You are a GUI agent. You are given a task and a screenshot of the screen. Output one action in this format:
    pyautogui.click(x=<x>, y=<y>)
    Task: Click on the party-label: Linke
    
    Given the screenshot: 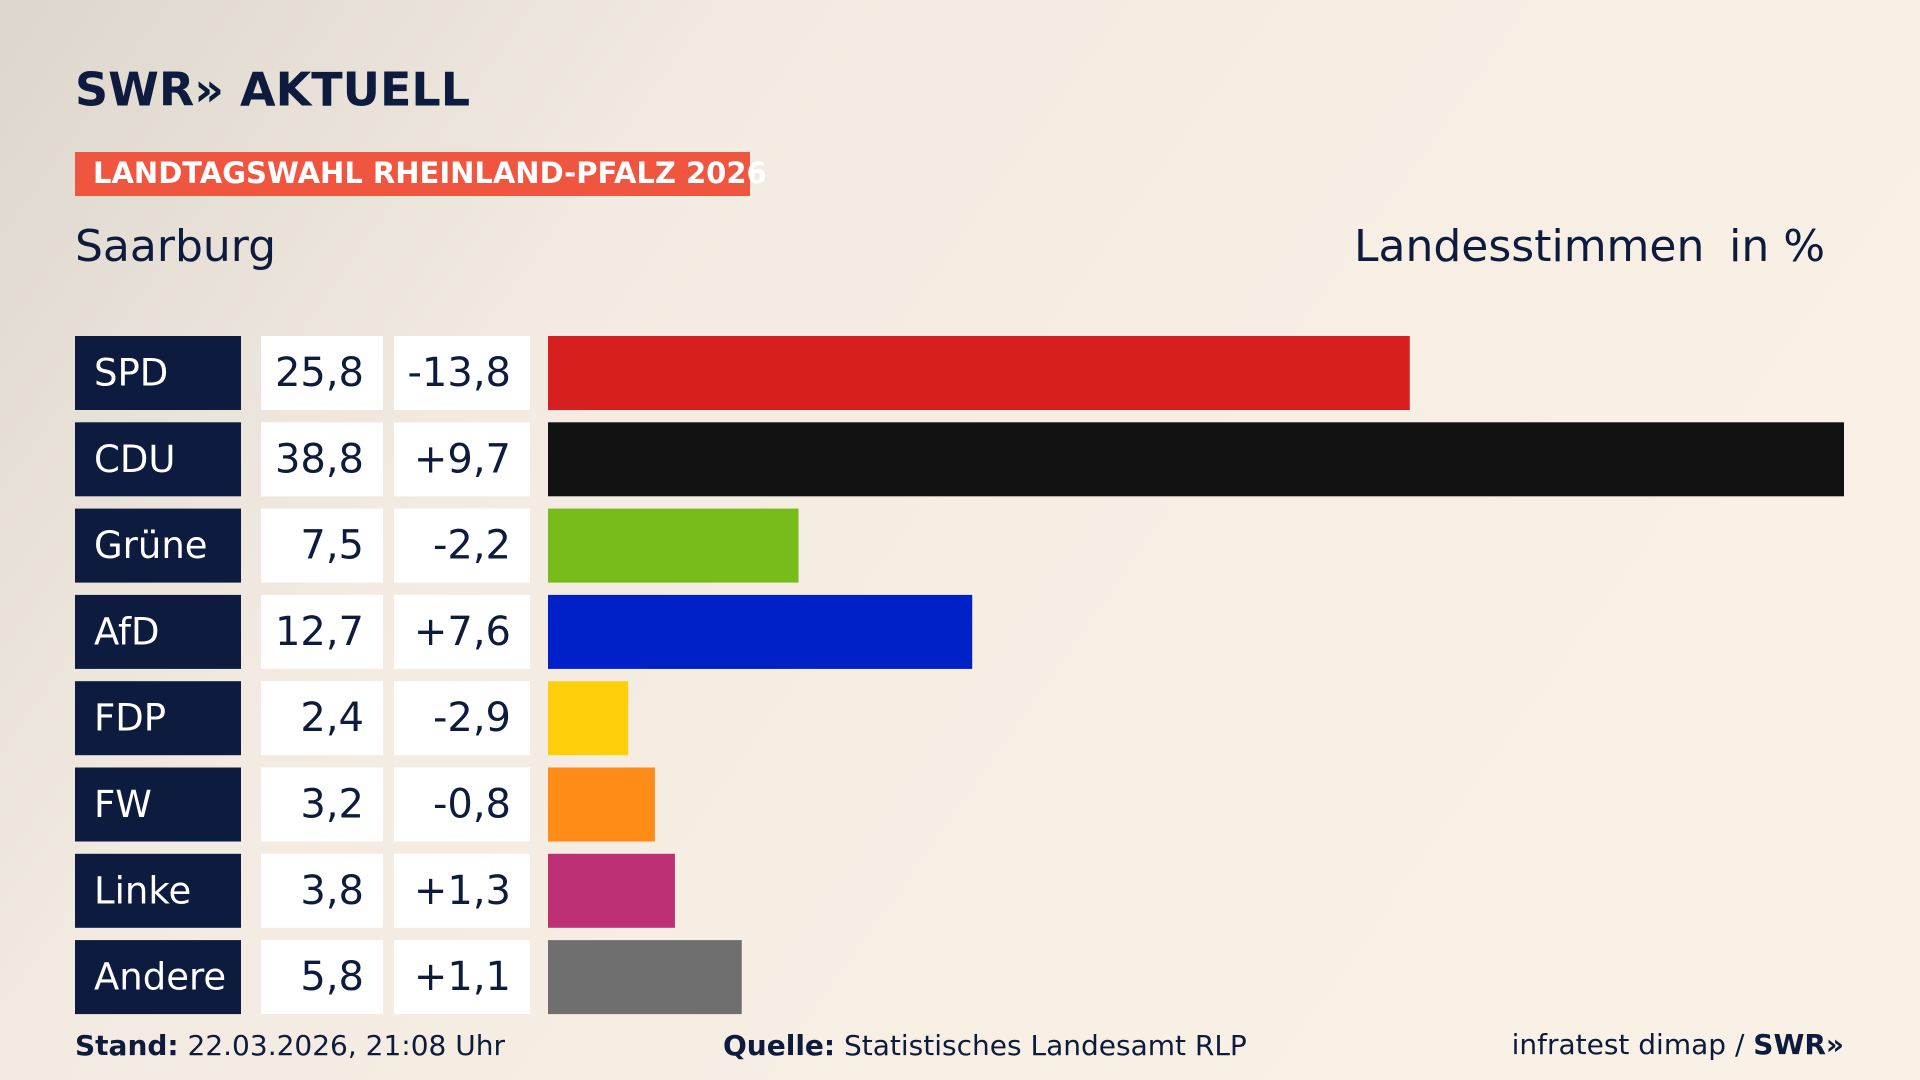 What is the action you would take?
    pyautogui.click(x=142, y=890)
    